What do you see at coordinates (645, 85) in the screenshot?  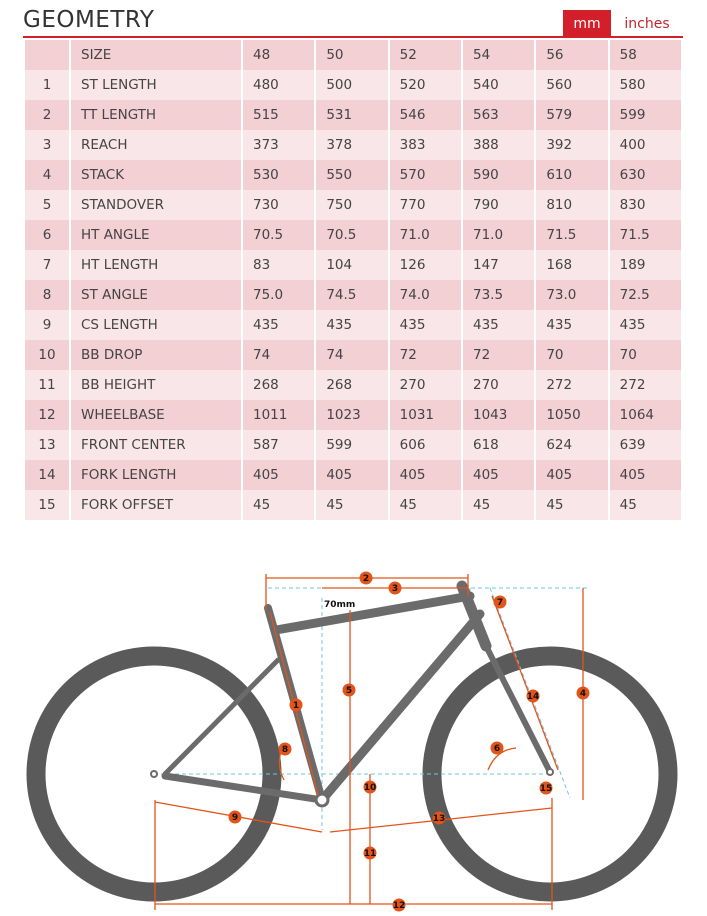 I see `table-cell: 580` at bounding box center [645, 85].